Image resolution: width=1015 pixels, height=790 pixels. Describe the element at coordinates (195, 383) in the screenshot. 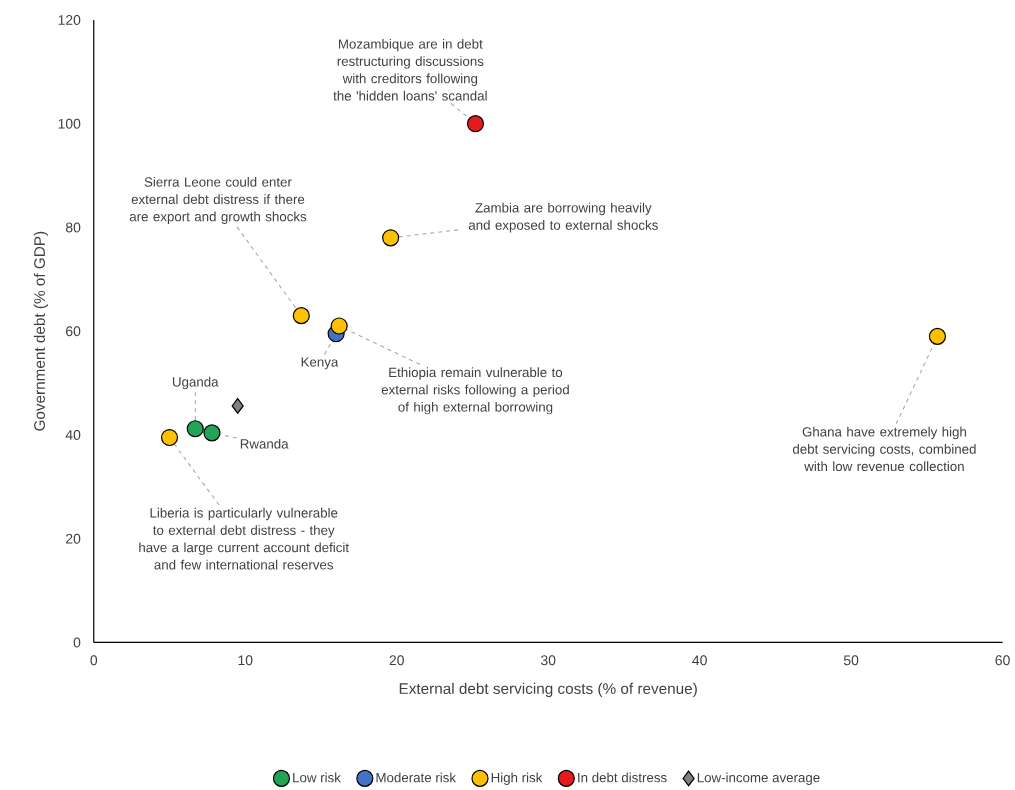

I see `annotation: Uganda` at that location.